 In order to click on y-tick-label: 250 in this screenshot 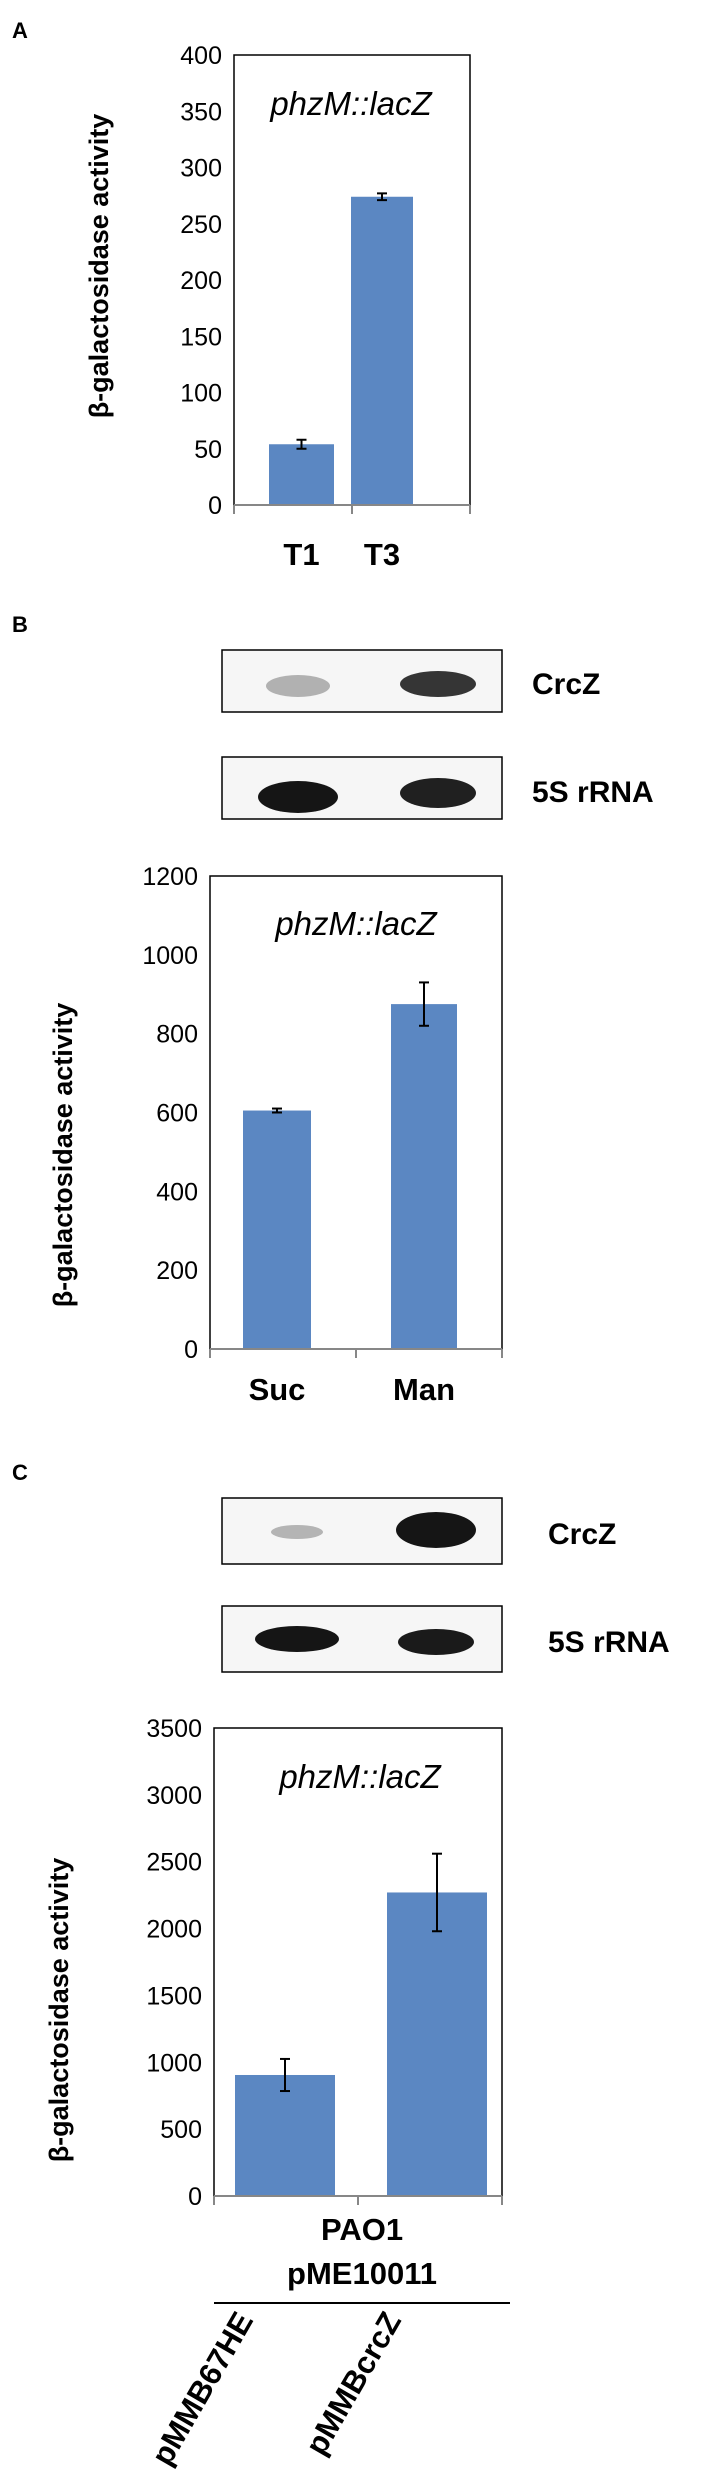, I will do `click(201, 225)`.